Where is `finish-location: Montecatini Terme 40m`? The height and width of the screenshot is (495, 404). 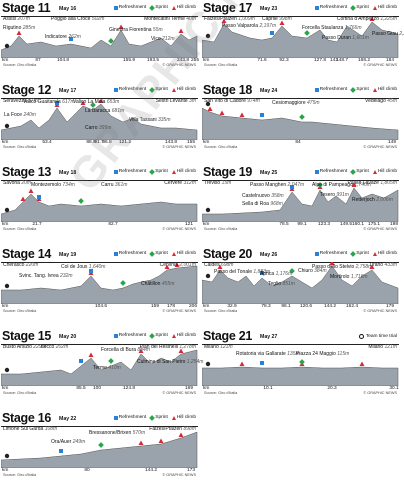 finish-location: Montecatini Terme 40m is located at coordinates (170, 19).